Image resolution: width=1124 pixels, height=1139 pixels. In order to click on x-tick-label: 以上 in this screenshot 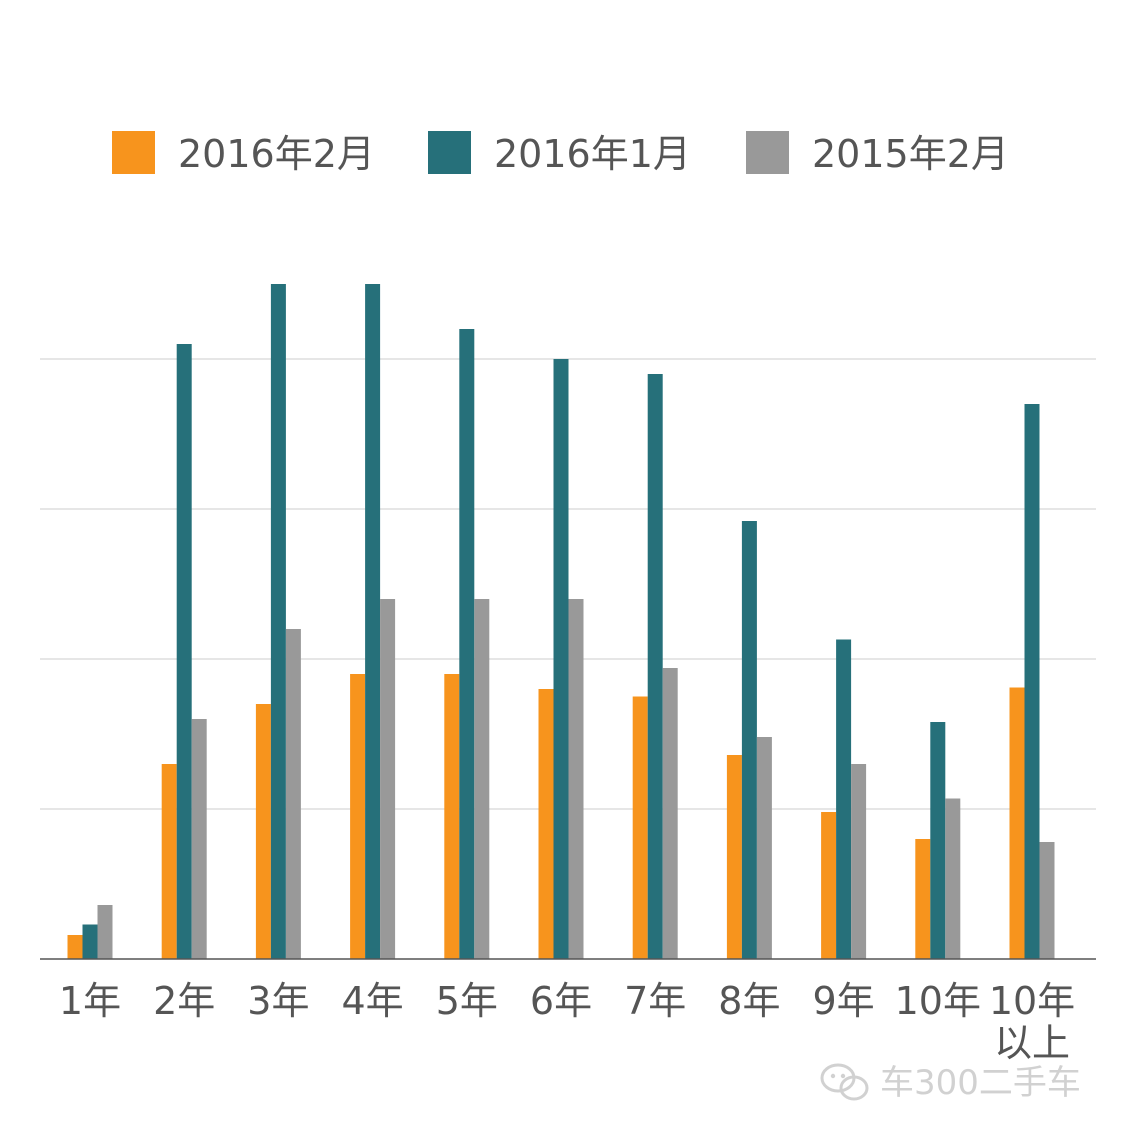, I will do `click(1032, 1043)`.